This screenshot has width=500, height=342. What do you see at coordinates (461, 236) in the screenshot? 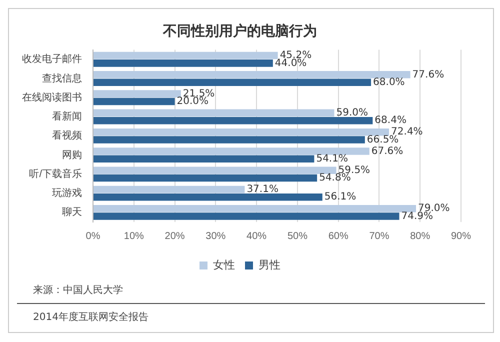
I see `x-tick-label: 90%` at bounding box center [461, 236].